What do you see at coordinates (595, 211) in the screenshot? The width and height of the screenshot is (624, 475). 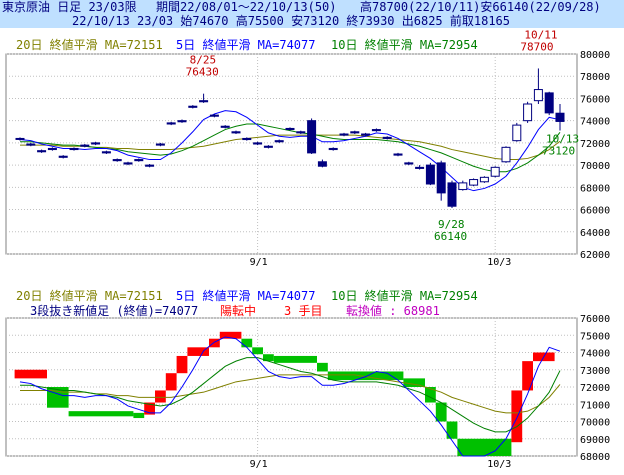 I see `y-tick-label: 66000` at bounding box center [595, 211].